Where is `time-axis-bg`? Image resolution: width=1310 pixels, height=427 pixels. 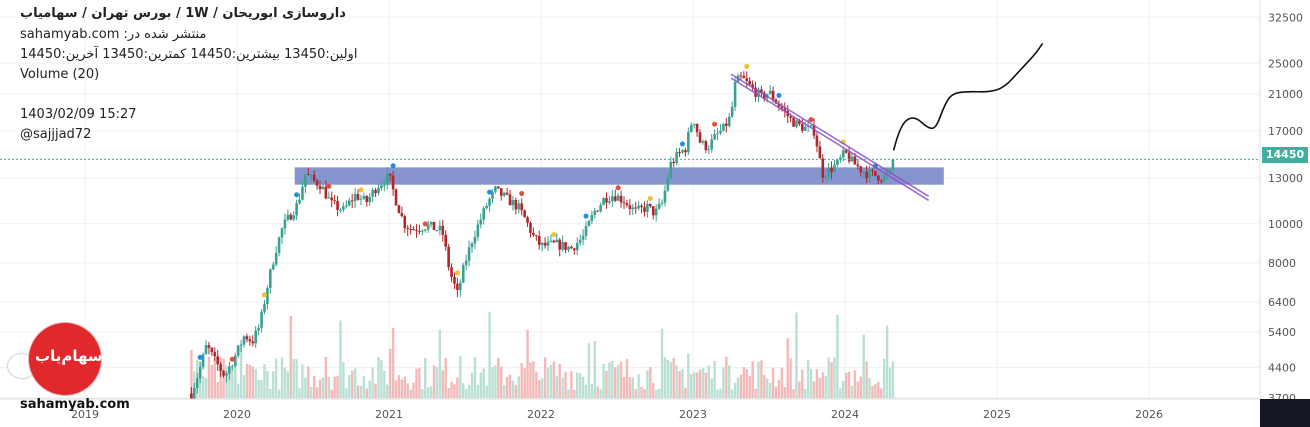
time-axis-bg is located at coordinates (630, 413).